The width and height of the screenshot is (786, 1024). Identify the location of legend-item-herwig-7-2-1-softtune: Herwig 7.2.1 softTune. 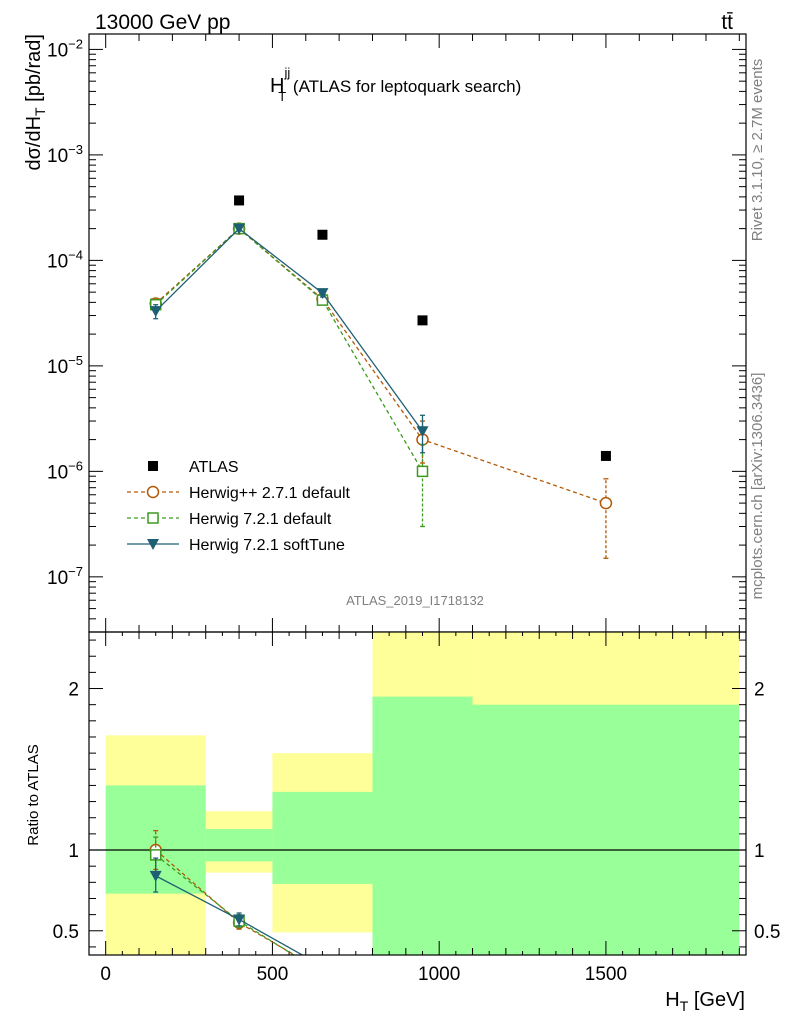
(236, 545).